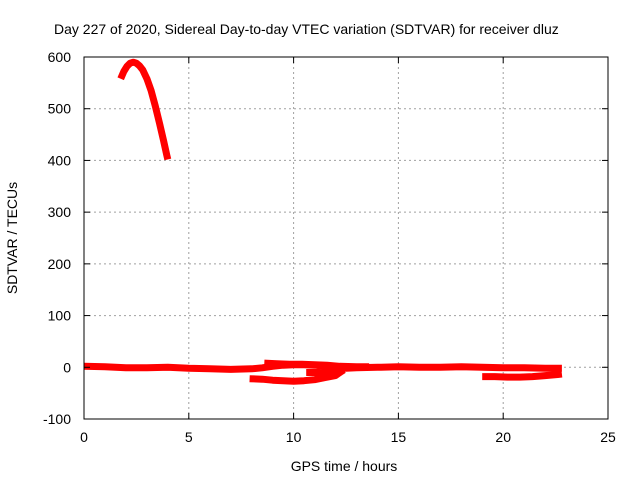 This screenshot has width=640, height=480. I want to click on y-tick-label: 400, so click(60, 160).